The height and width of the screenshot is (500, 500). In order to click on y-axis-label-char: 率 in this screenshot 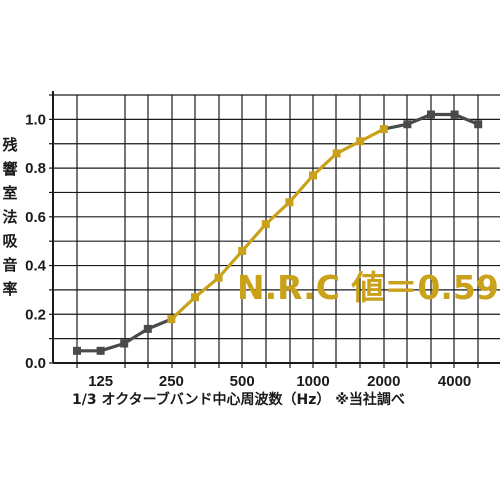, I will do `click(9, 289)`.